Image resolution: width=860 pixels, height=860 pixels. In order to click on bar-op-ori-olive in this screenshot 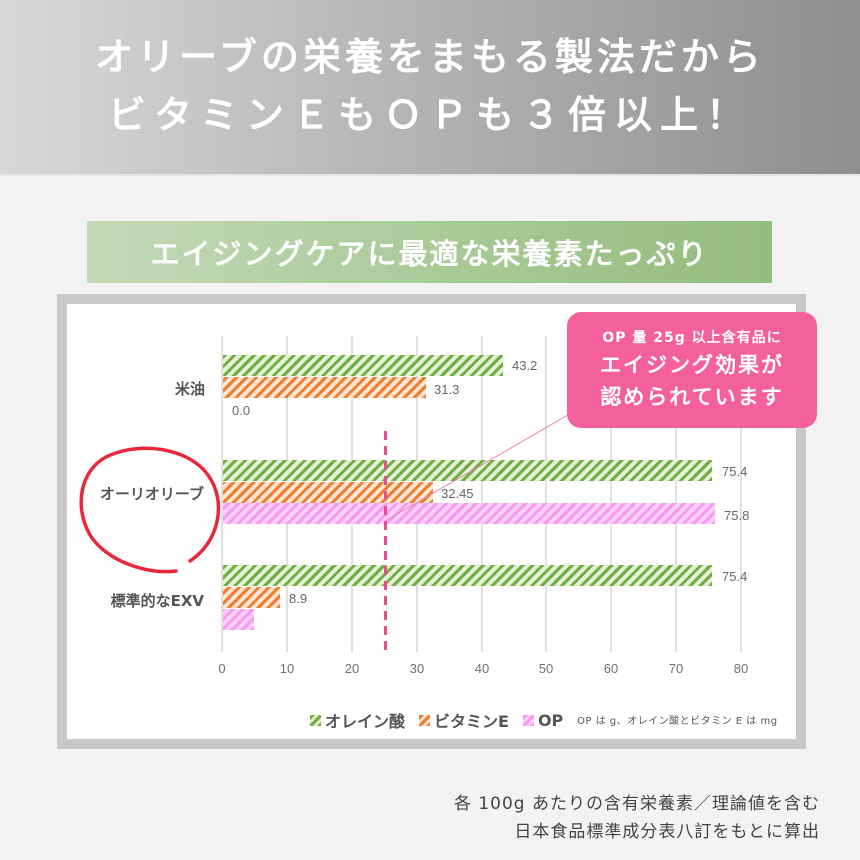, I will do `click(469, 513)`.